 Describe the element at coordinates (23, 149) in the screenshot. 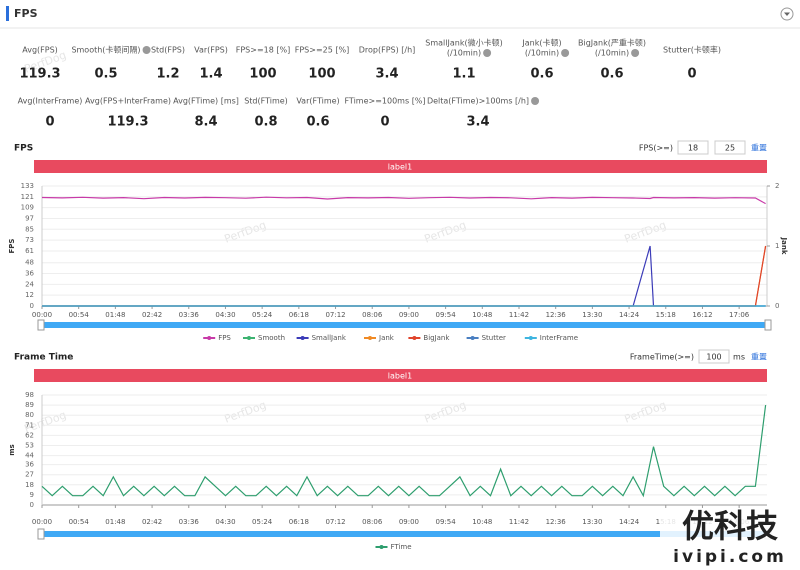

I see `chart-title: FPS` at that location.